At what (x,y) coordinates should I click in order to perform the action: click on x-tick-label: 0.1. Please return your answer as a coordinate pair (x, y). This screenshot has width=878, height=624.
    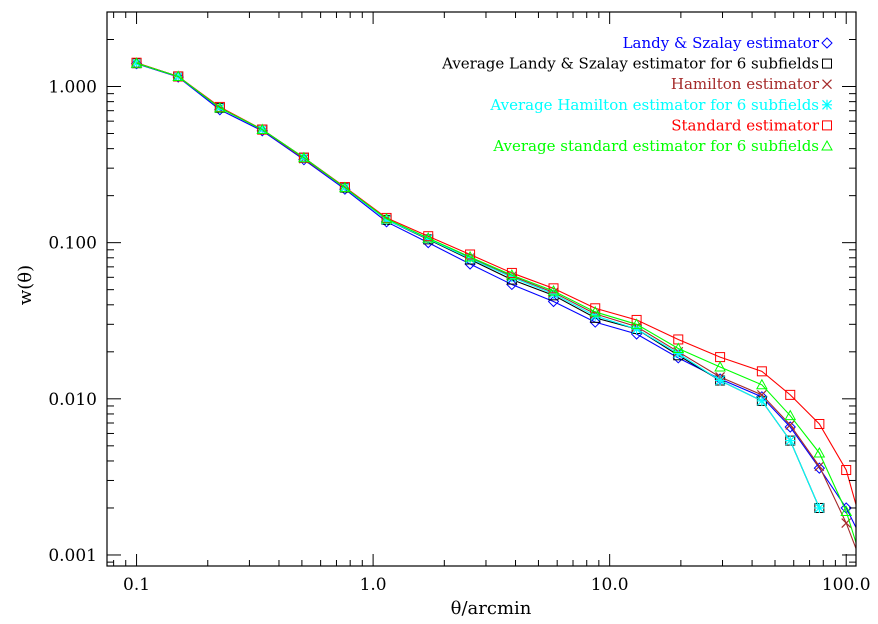
    Looking at the image, I should click on (136, 585).